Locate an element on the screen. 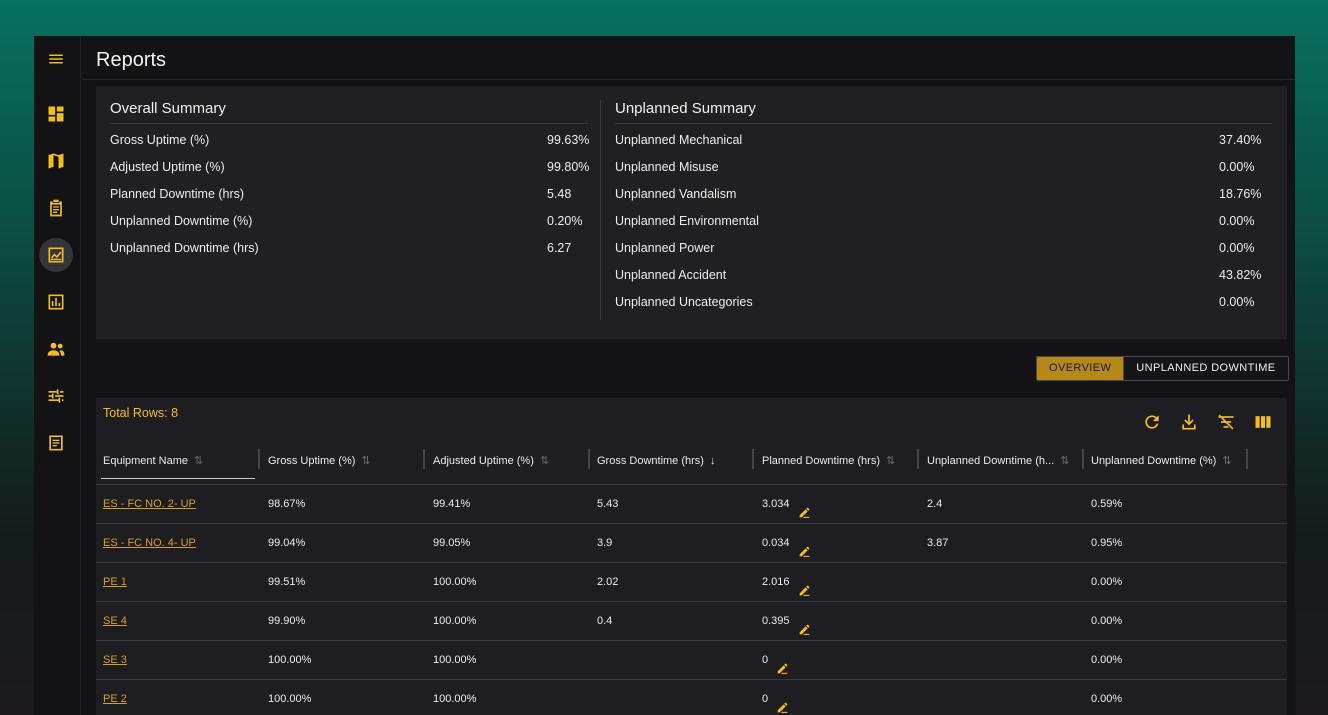 The width and height of the screenshot is (1328, 715). table-row: PE 2 100.00% 100.00% 0 0.00% is located at coordinates (691, 697).